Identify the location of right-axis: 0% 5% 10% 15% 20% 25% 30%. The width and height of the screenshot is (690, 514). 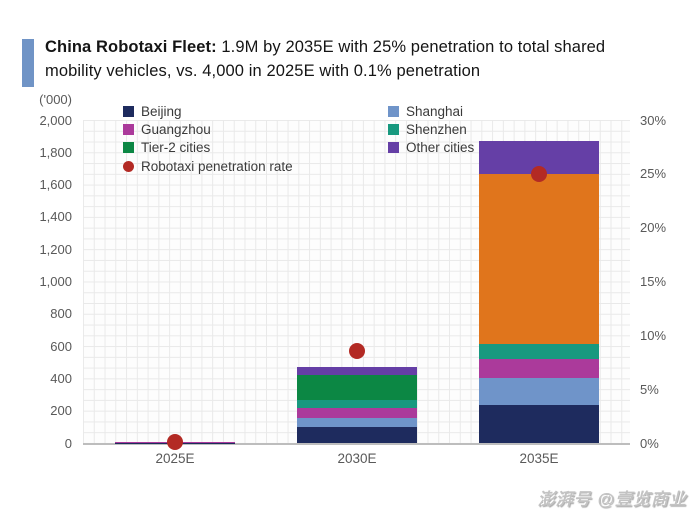
(665, 282).